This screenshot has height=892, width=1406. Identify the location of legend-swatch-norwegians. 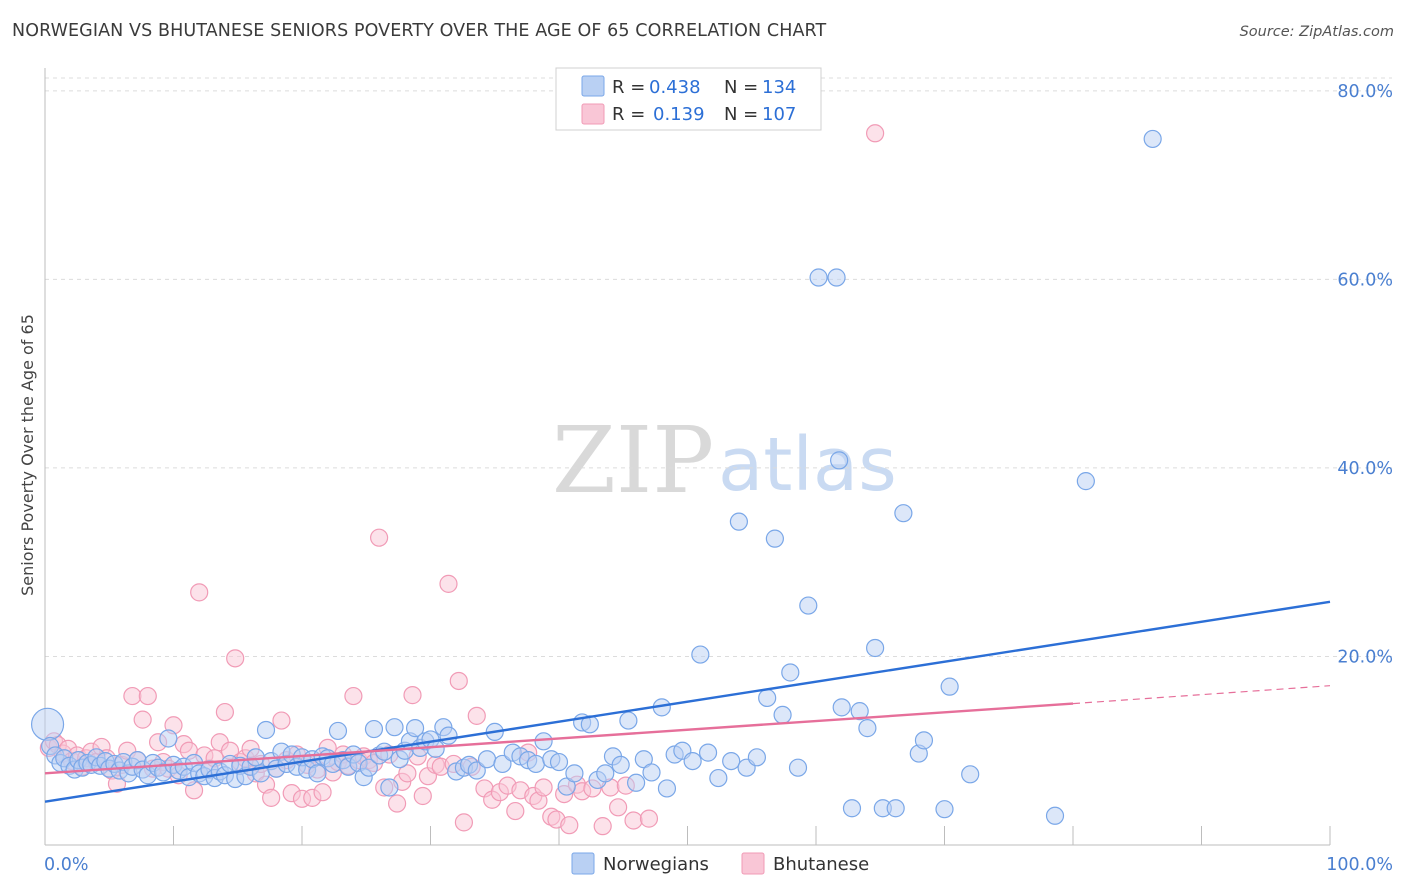
(593, 86).